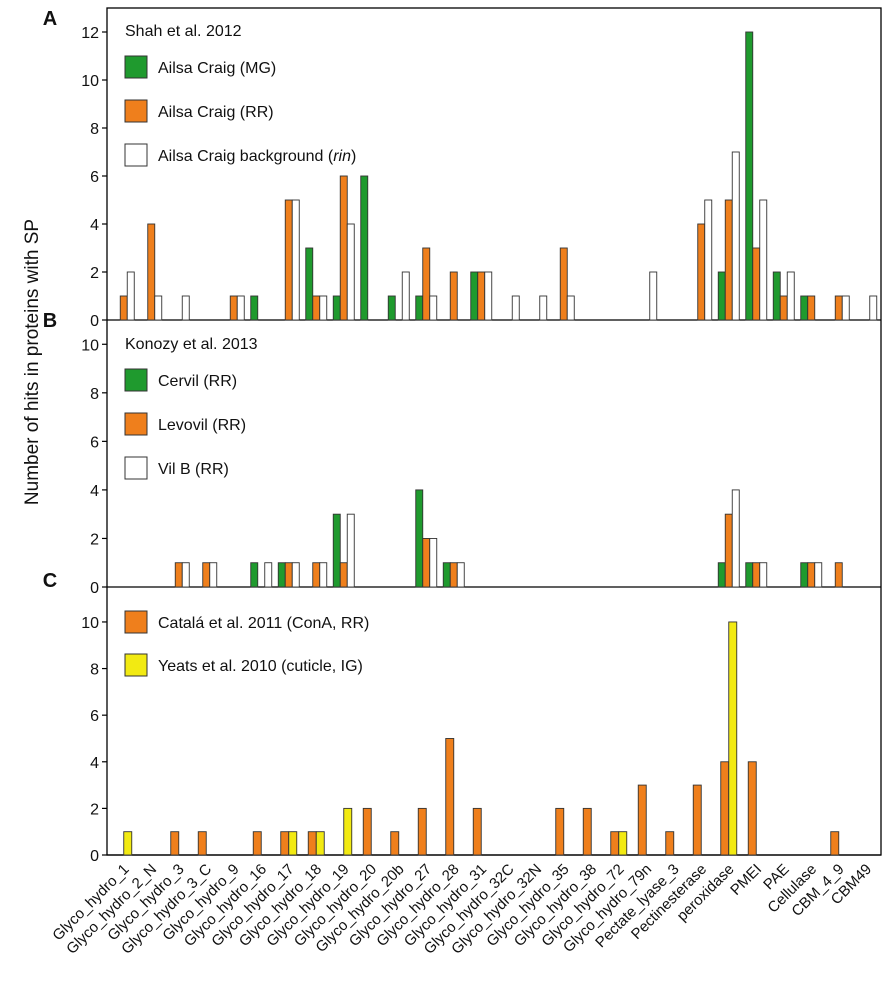  Describe the element at coordinates (94, 321) in the screenshot. I see `panel-a-ytick-label: 0` at that location.